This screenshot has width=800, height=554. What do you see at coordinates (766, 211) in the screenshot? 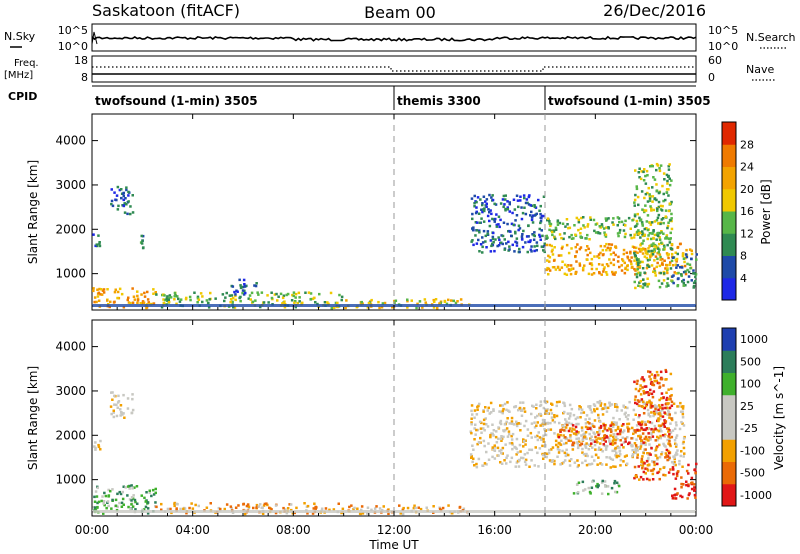
I see `power-colorbar-label: Power [dB]` at bounding box center [766, 211].